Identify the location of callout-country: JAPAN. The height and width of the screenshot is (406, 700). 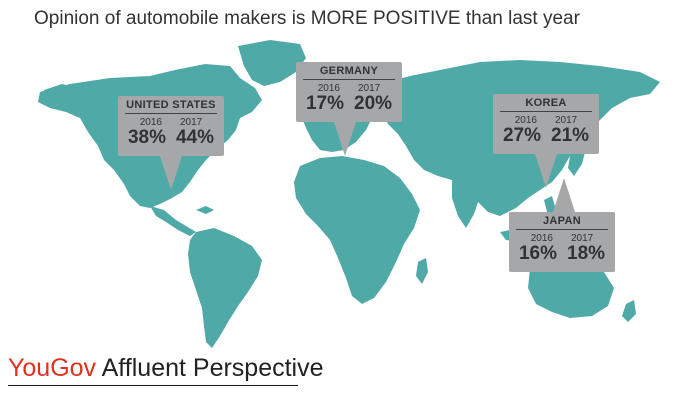
(562, 221).